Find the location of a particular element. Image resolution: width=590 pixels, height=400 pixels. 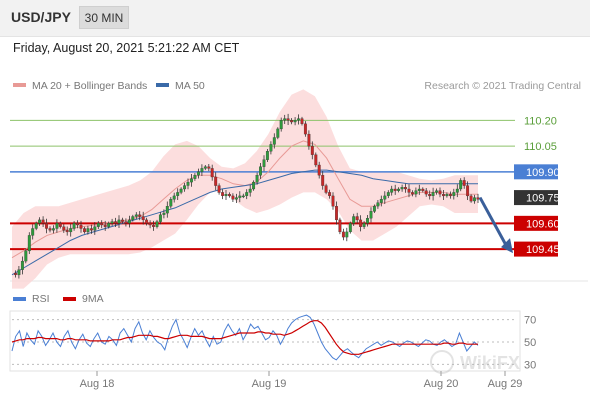

watermark: WikiFX is located at coordinates (475, 362).